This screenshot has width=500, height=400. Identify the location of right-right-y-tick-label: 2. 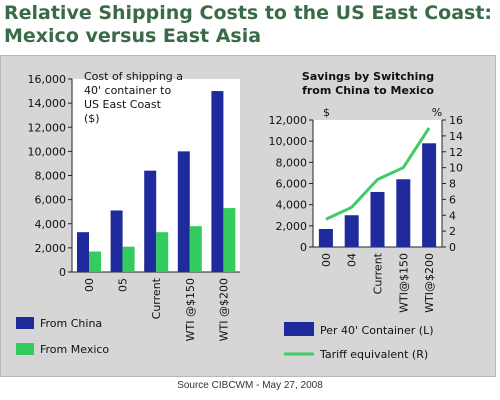
(452, 231).